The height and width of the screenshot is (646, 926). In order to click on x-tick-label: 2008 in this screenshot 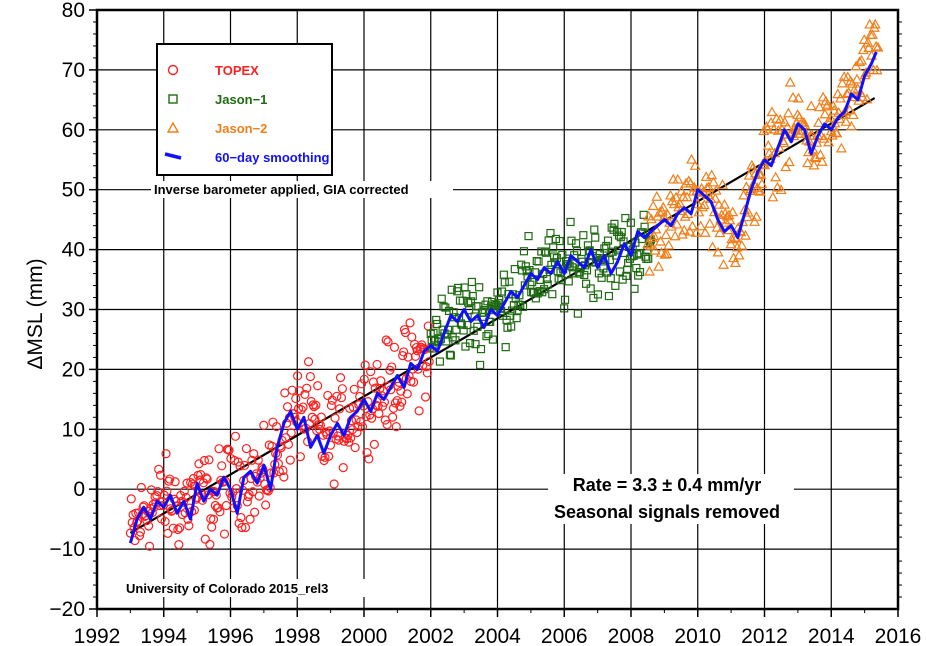, I will do `click(631, 635)`.